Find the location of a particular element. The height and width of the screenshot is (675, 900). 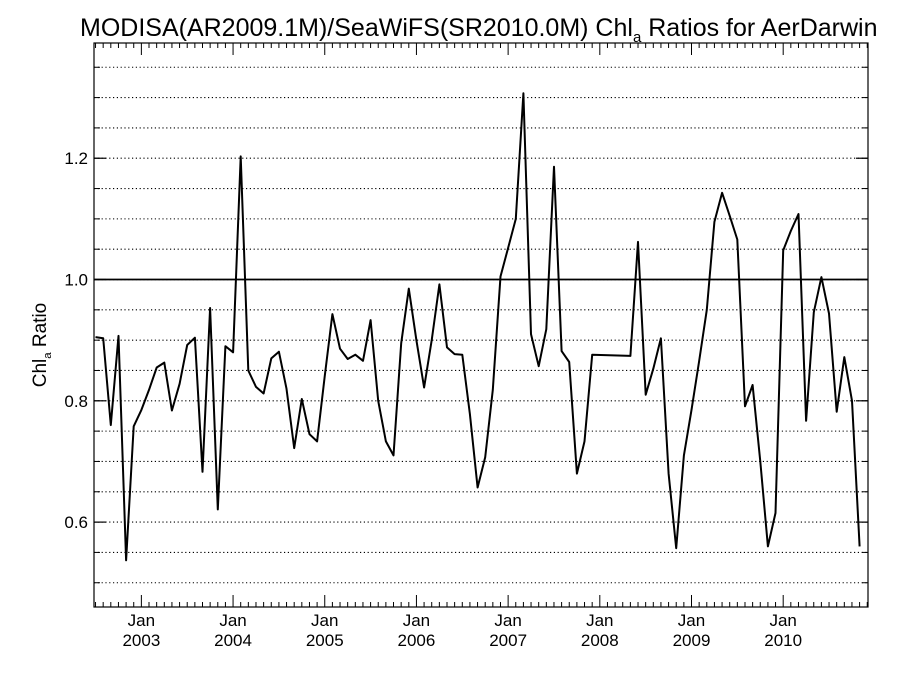

x-tick-label-year: 2006 is located at coordinates (417, 640).